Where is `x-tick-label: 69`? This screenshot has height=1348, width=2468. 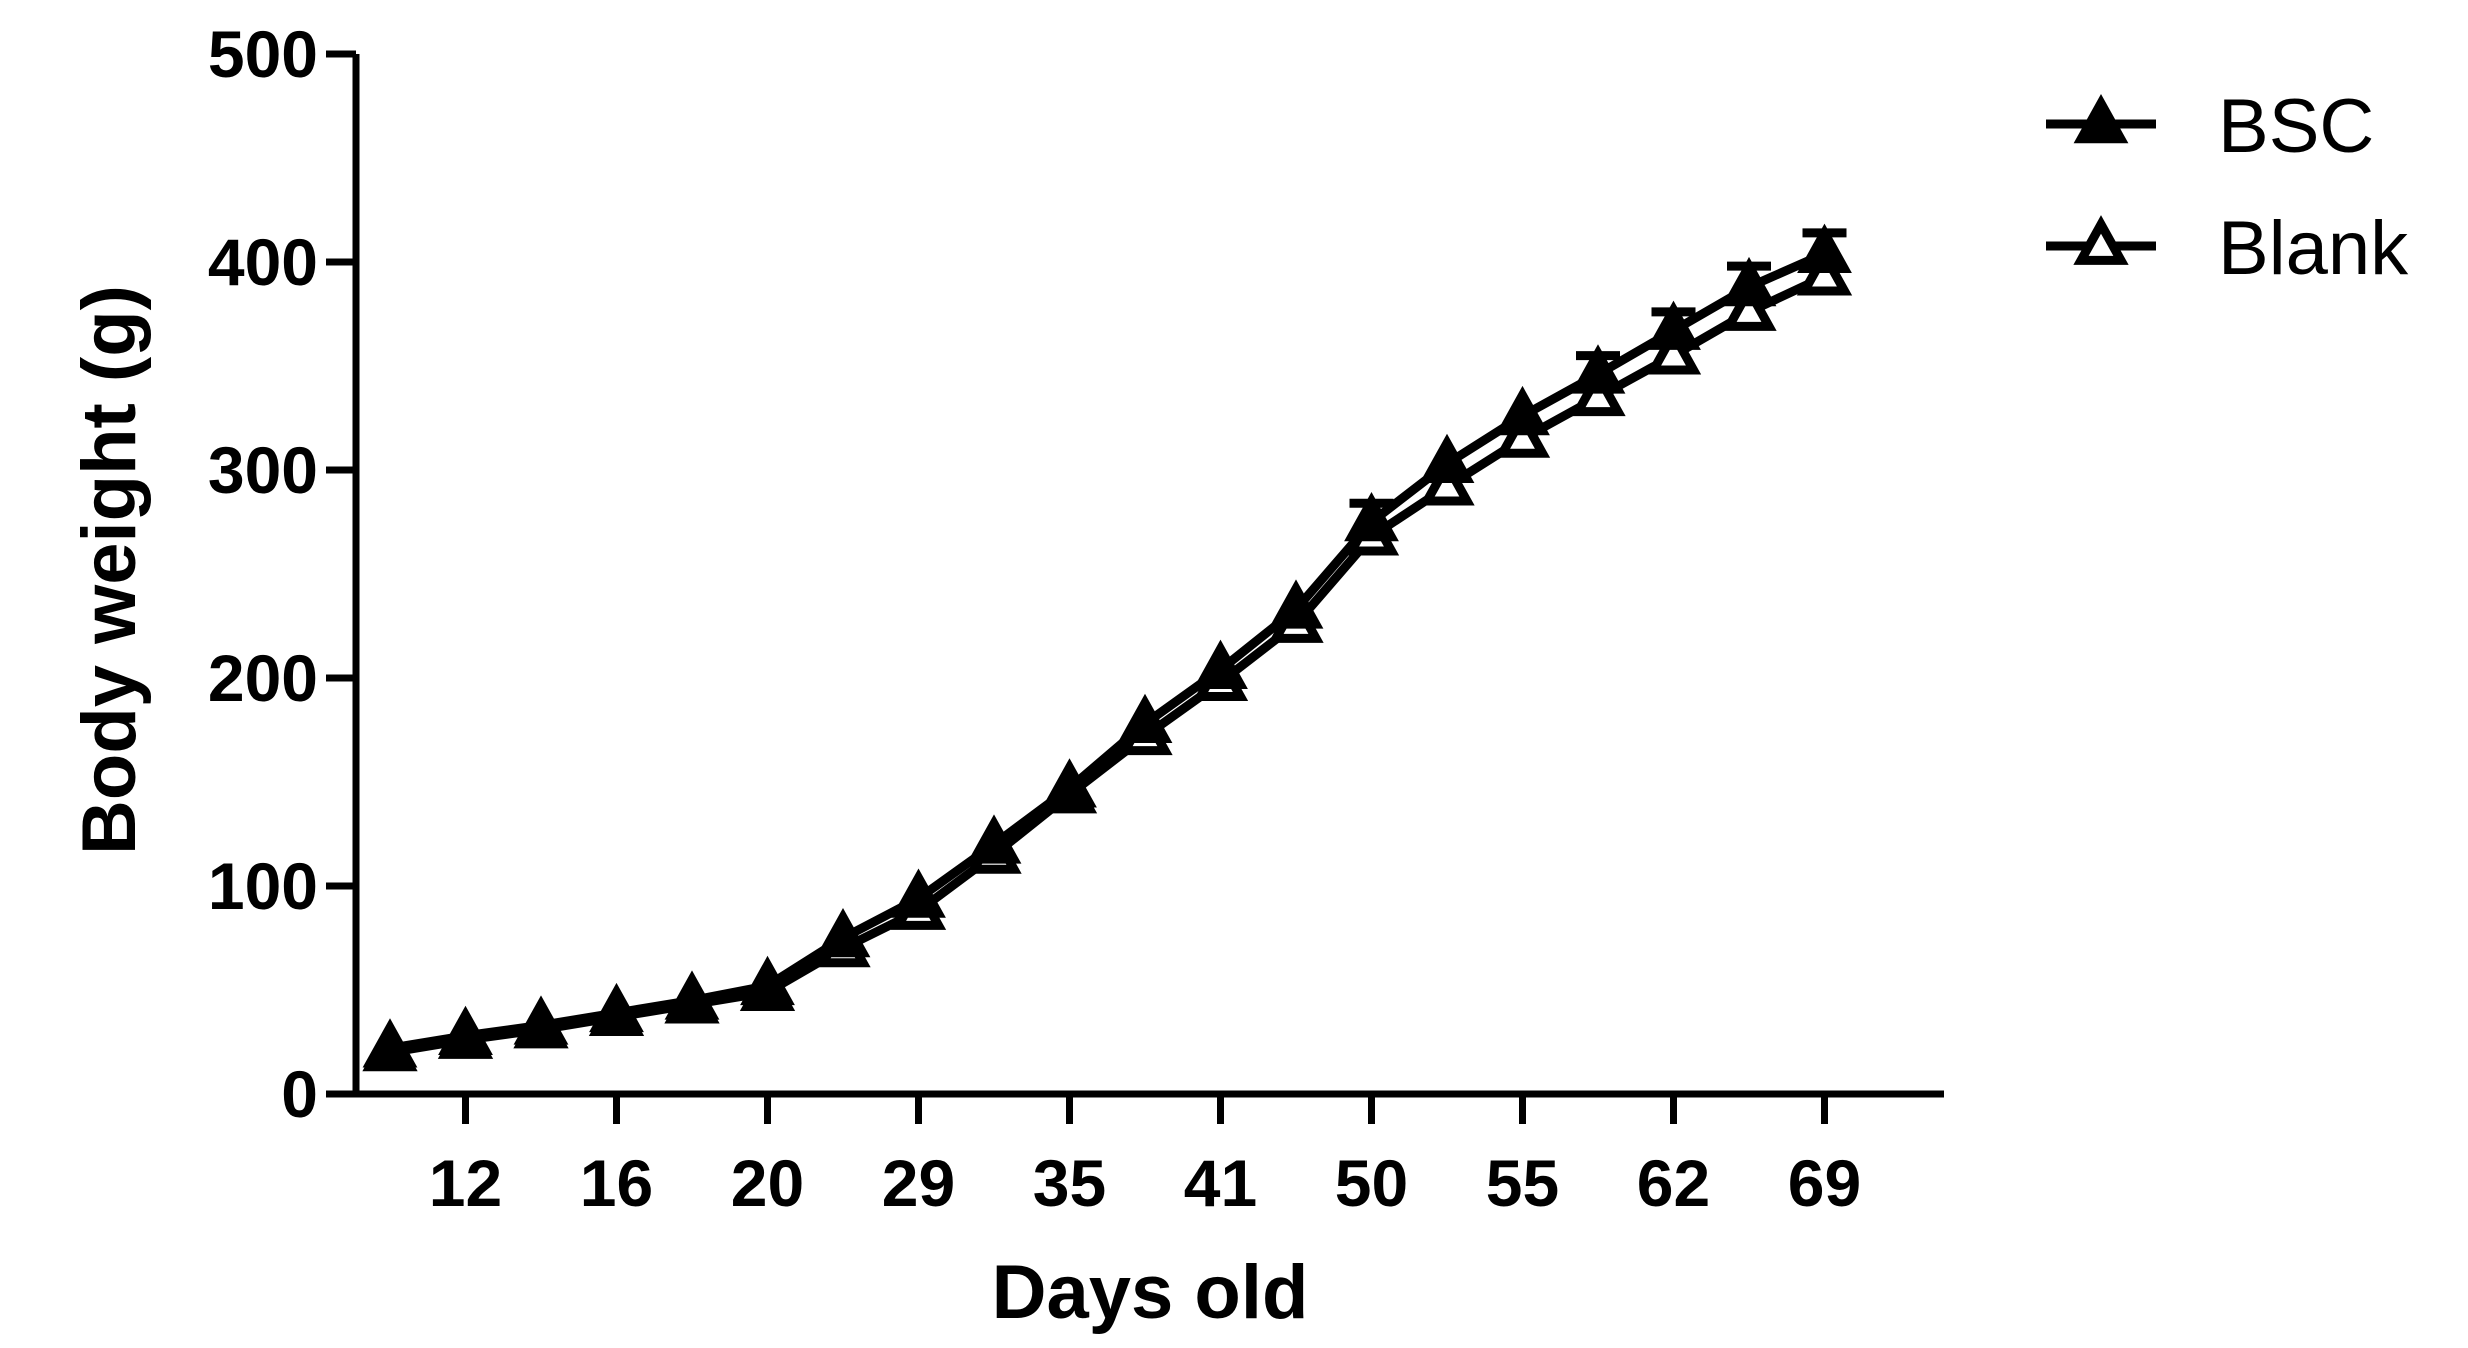 x-tick-label: 69 is located at coordinates (1824, 1183).